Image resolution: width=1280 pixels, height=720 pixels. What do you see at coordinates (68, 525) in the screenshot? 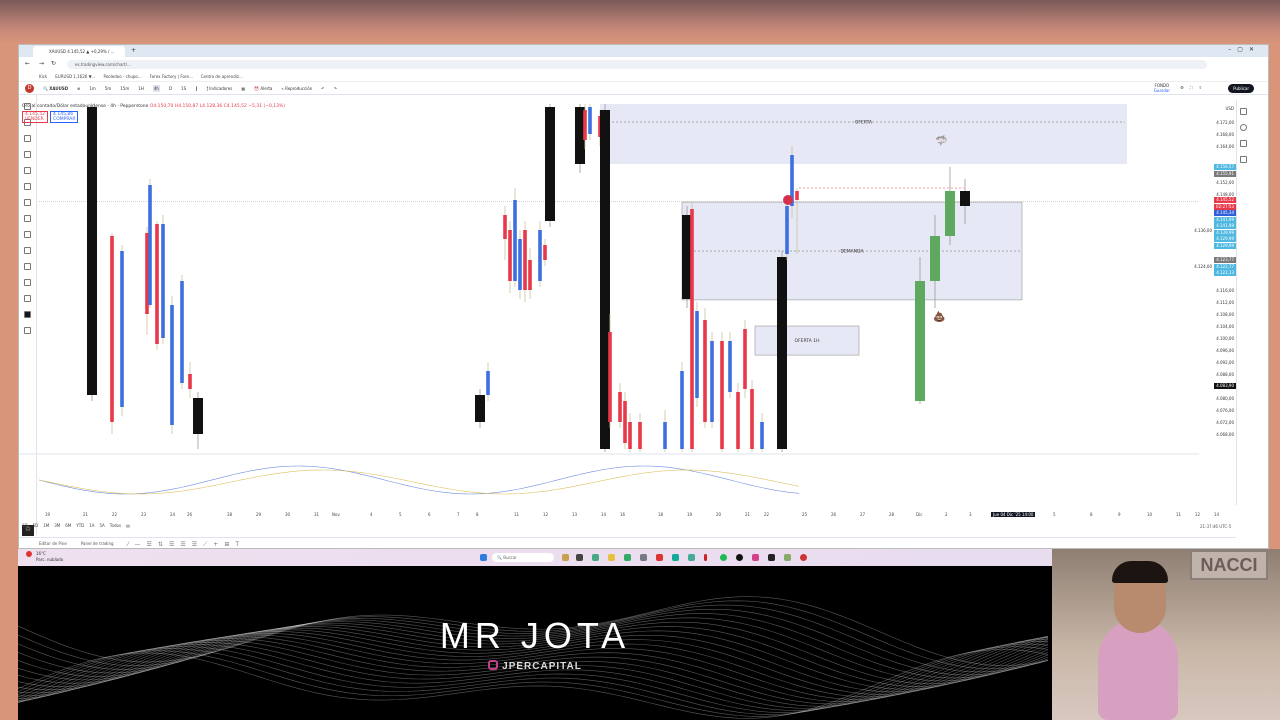
I see `range-6m: 6M` at bounding box center [68, 525].